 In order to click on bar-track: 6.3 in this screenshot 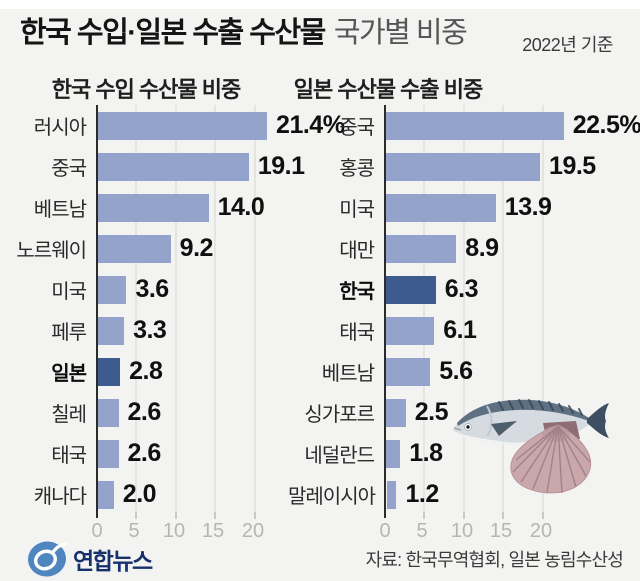, I will do `click(512, 289)`.